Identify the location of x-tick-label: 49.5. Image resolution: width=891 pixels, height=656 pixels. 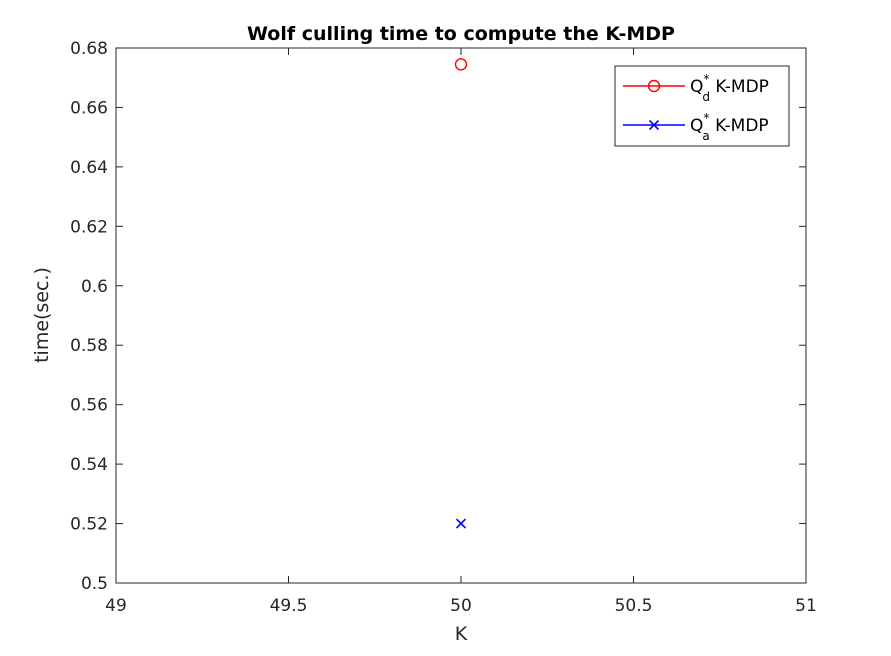
(289, 606).